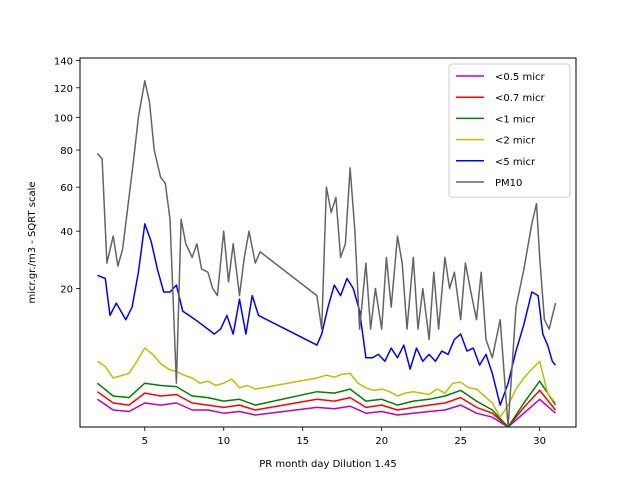 This screenshot has height=480, width=640. Describe the element at coordinates (515, 119) in the screenshot. I see `legend-label-2: <1 micr` at that location.